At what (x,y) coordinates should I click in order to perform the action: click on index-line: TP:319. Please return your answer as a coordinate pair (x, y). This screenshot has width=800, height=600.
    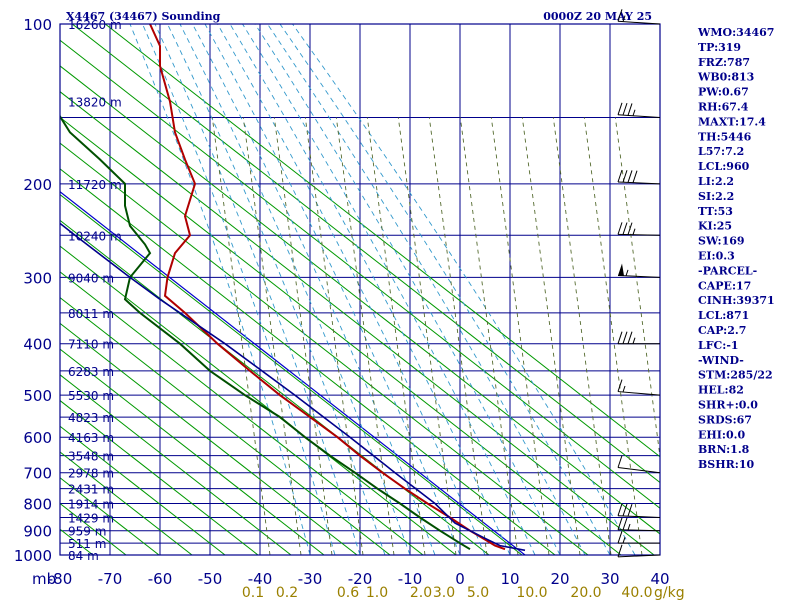
    Looking at the image, I should click on (719, 47).